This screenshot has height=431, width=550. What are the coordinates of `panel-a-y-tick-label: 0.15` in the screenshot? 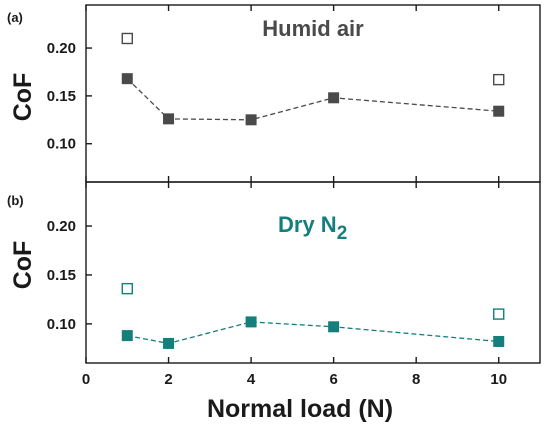 It's located at (61, 96).